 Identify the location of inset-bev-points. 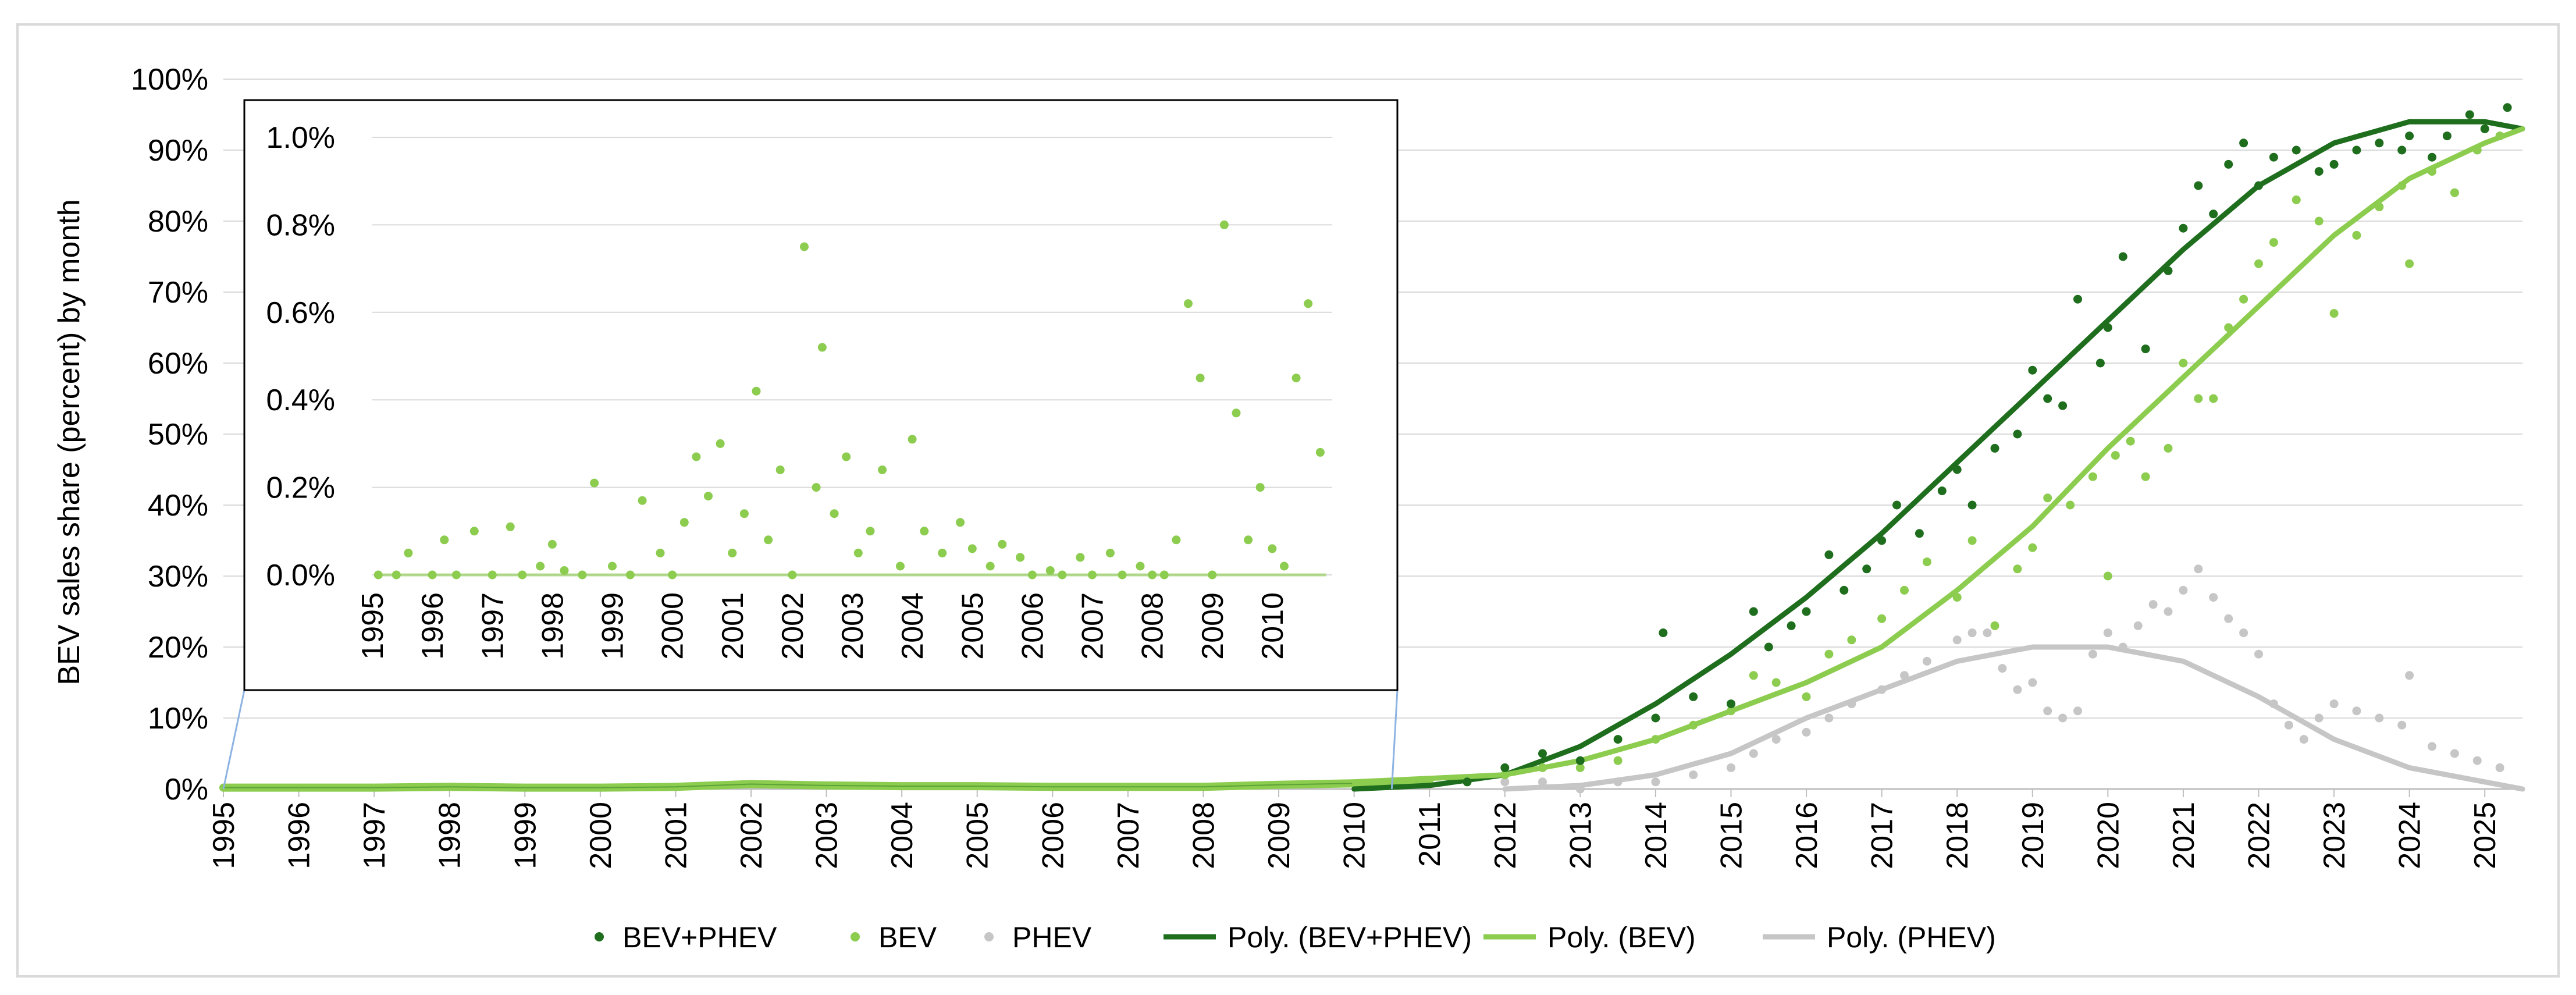
(850, 400).